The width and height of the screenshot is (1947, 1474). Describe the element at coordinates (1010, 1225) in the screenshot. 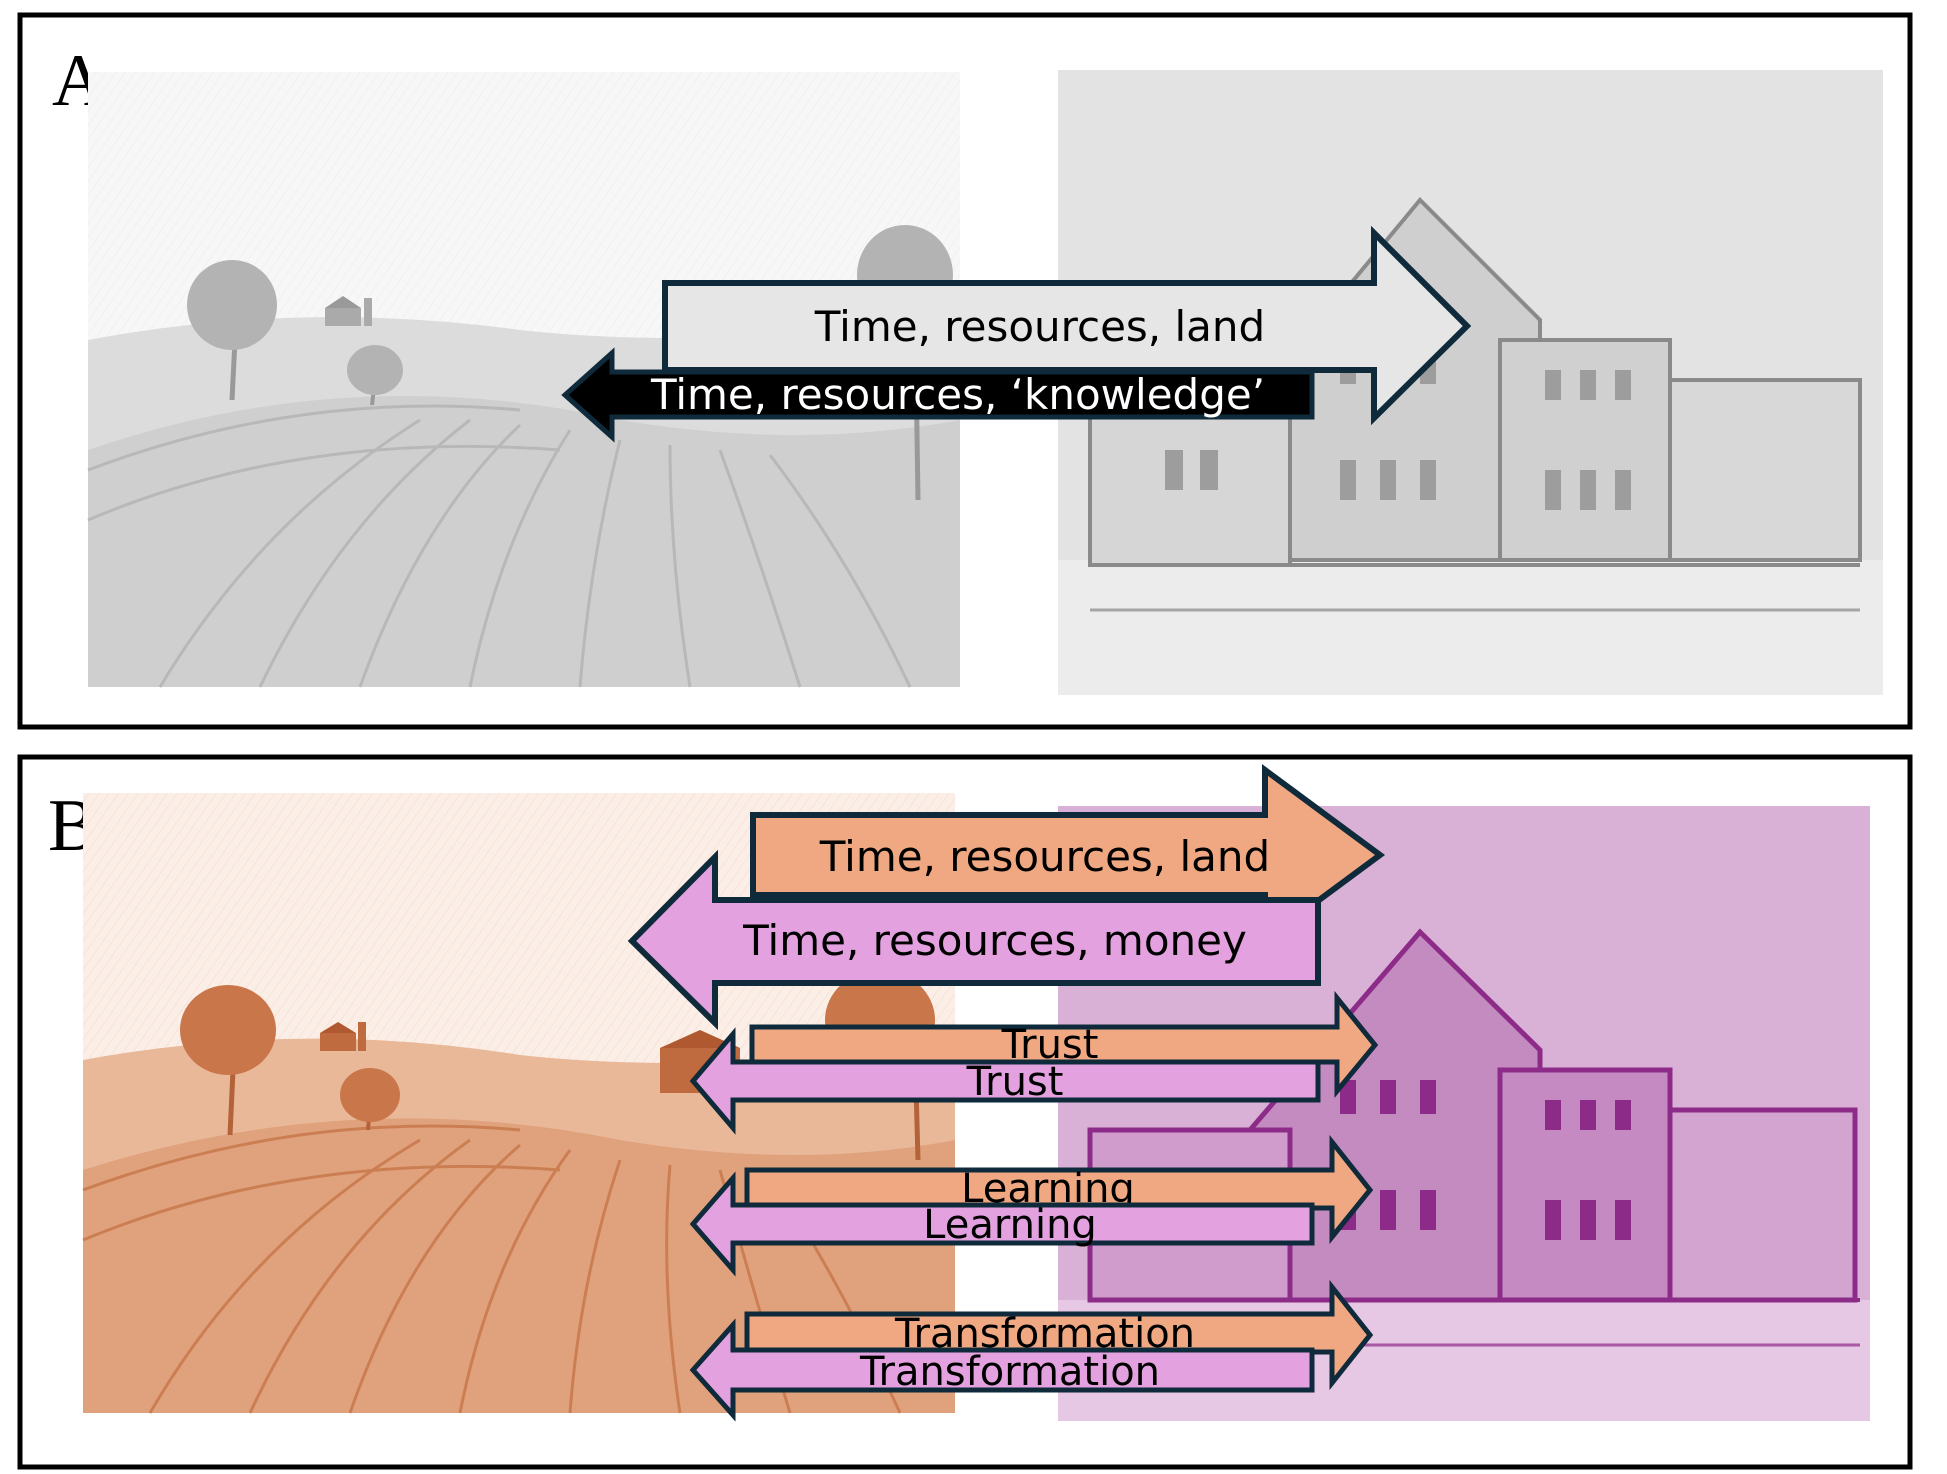

I see `arrow-label: Learning` at that location.